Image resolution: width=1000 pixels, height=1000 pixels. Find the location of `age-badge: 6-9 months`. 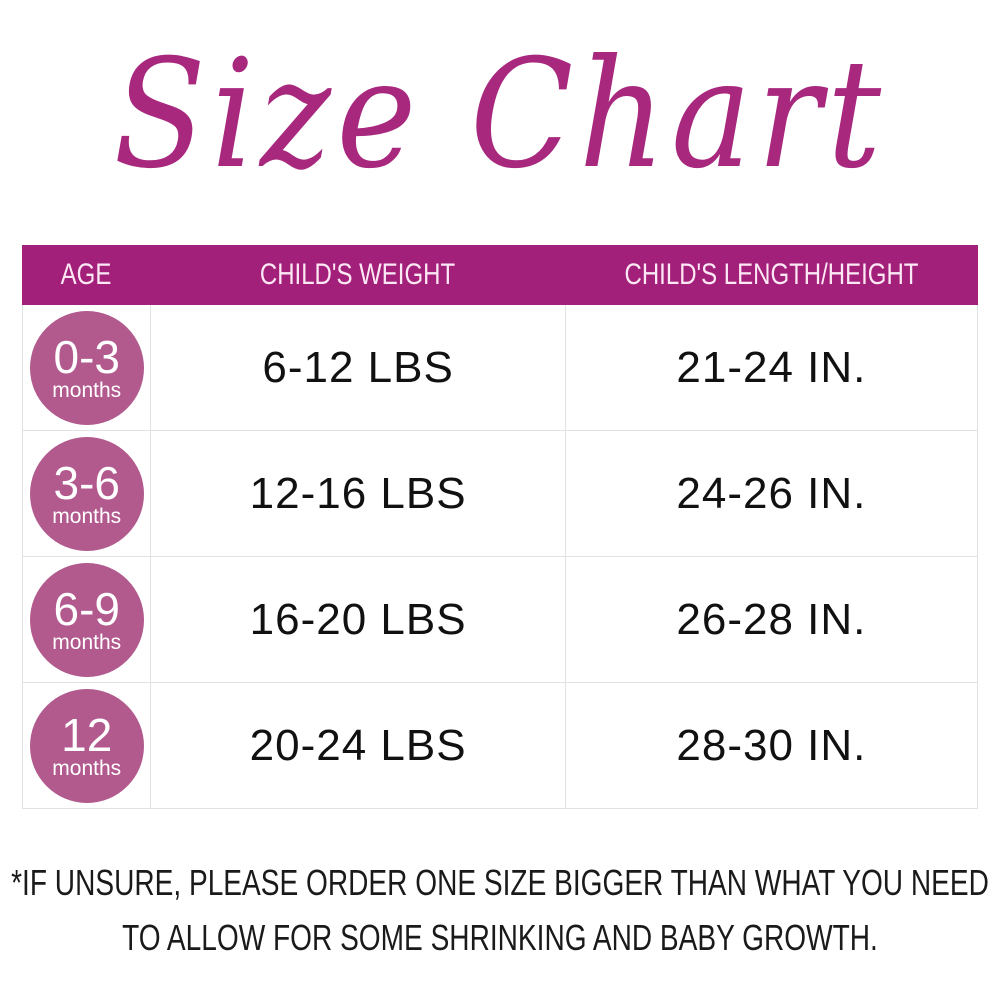

age-badge: 6-9 months is located at coordinates (86, 619).